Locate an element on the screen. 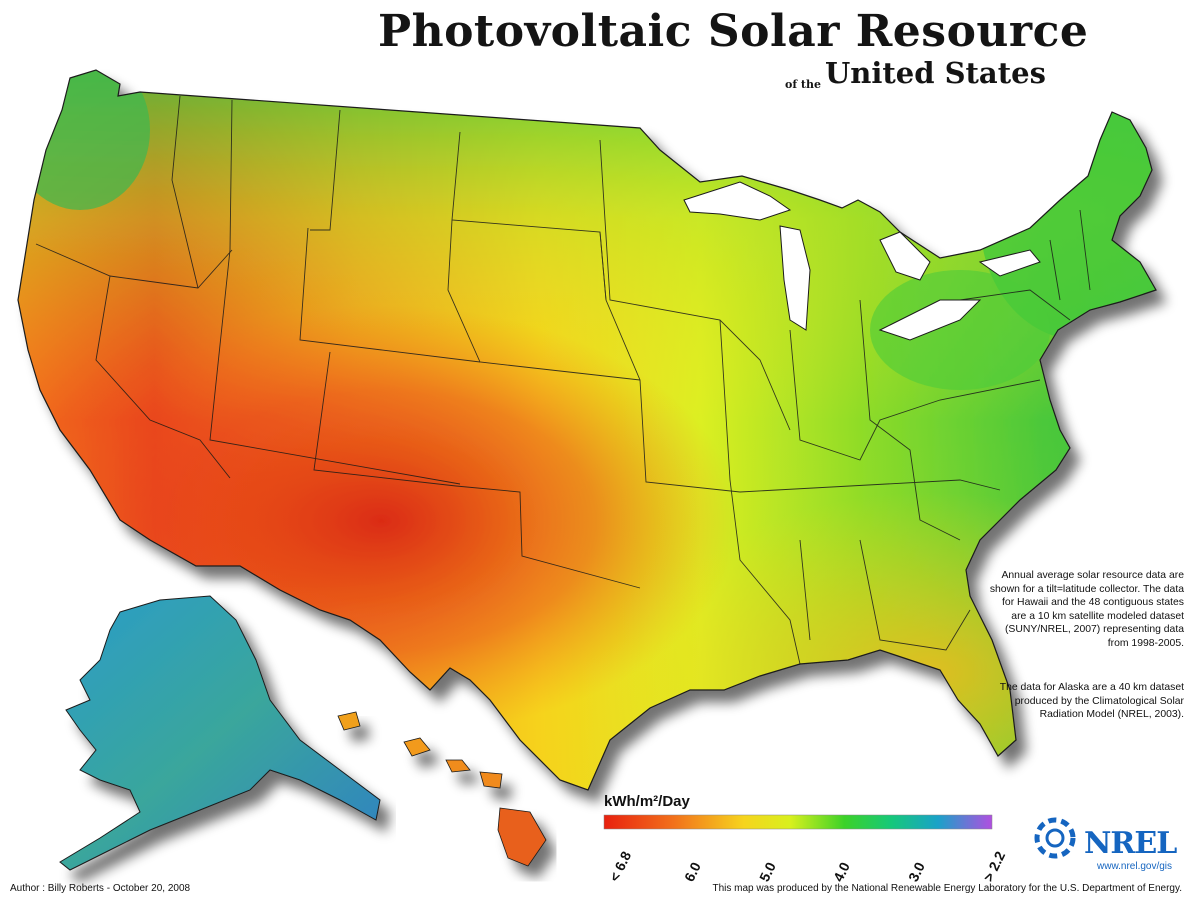 The width and height of the screenshot is (1192, 921). subtitle-small: of the is located at coordinates (803, 84).